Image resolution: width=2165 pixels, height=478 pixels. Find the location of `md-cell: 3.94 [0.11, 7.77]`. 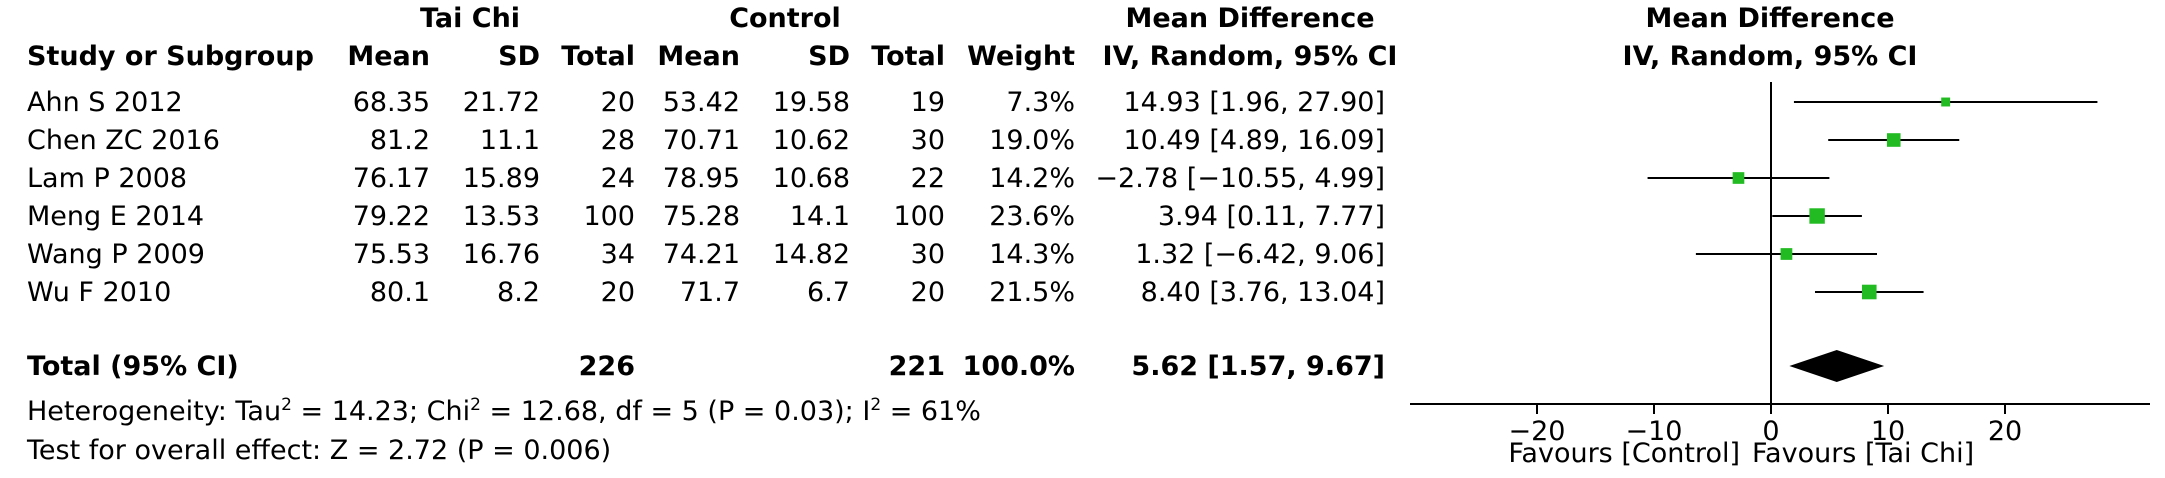

md-cell: 3.94 [0.11, 7.77] is located at coordinates (1271, 216).